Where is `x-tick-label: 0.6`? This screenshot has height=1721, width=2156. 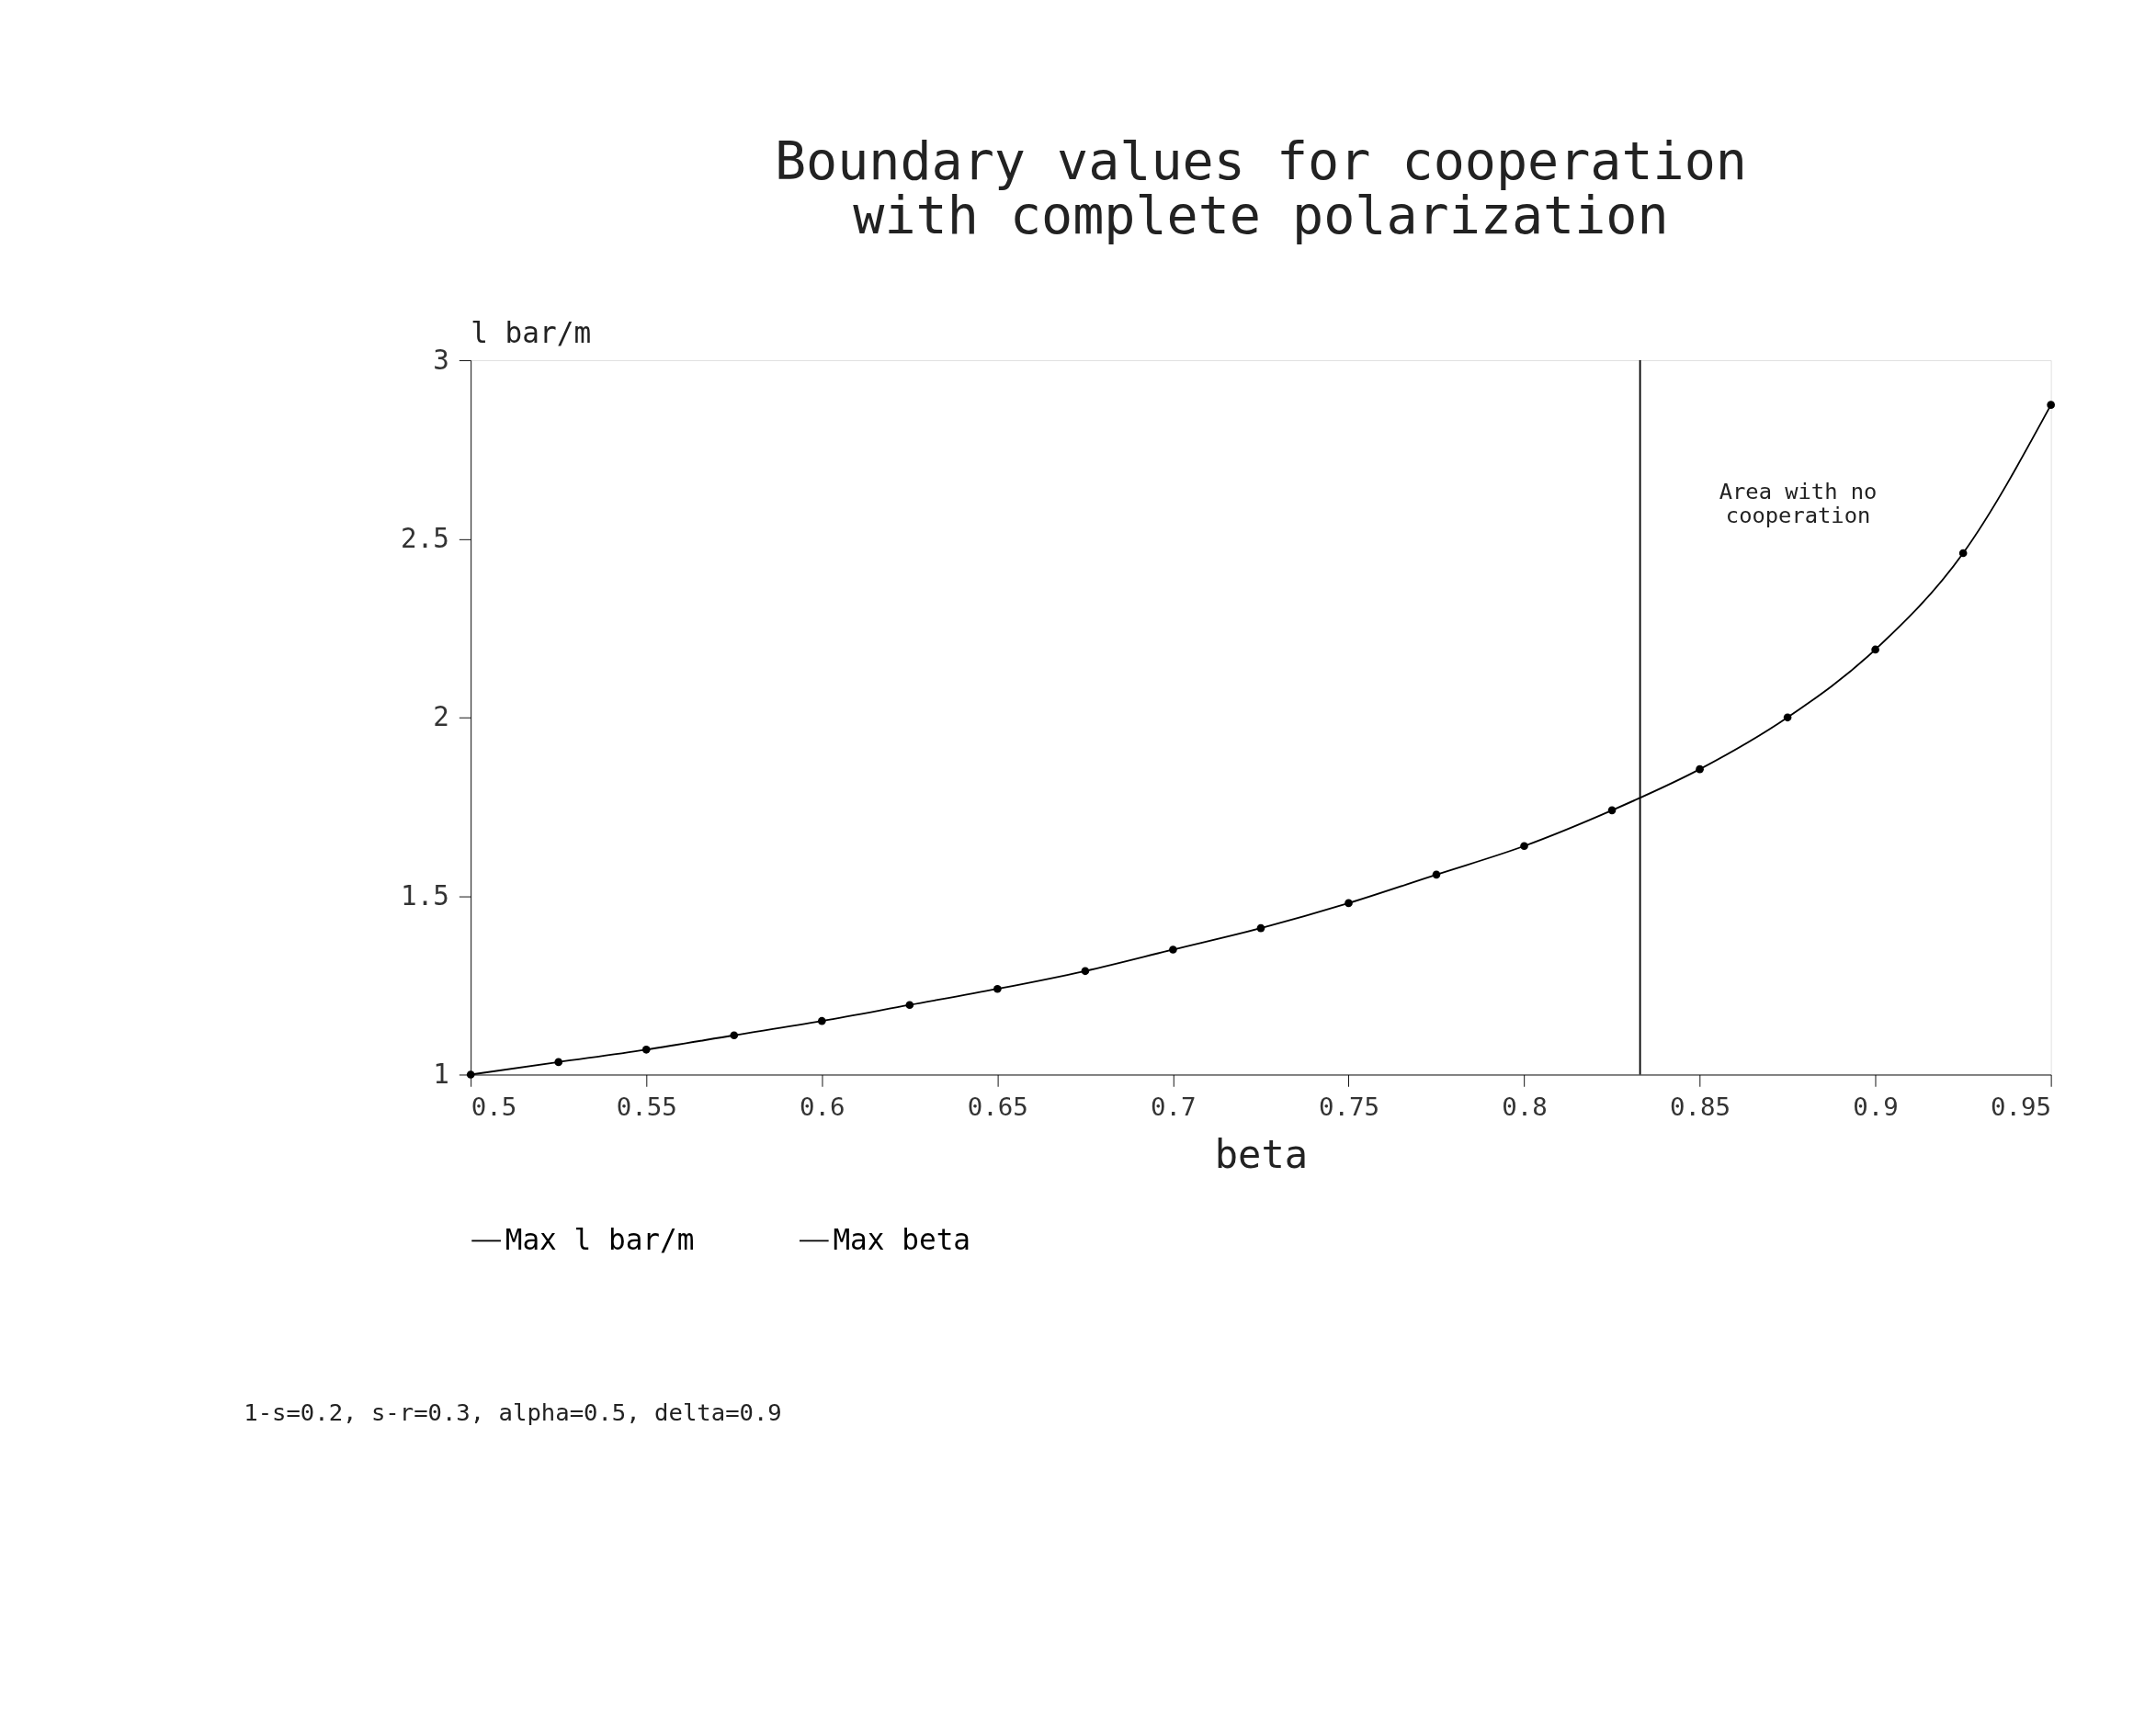
x-tick-label: 0.6 is located at coordinates (822, 1106).